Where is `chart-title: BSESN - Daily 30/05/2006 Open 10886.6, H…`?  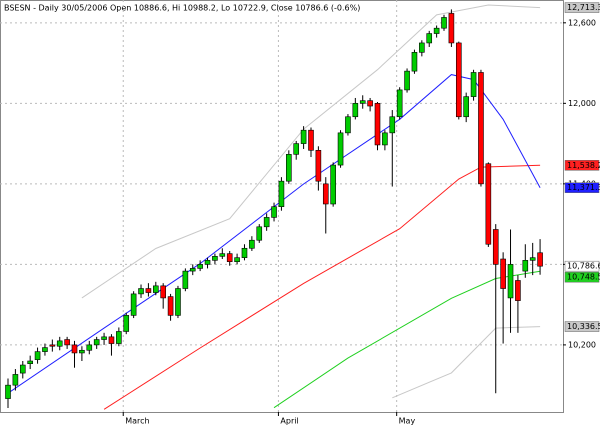
chart-title: BSESN - Daily 30/05/2006 Open 10886.6, H… is located at coordinates (182, 8).